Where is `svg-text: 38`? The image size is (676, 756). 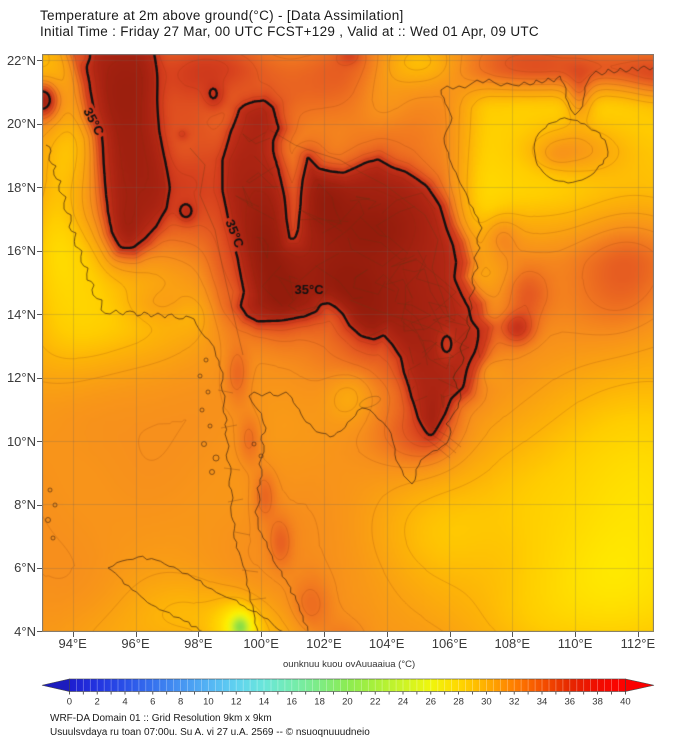 svg-text: 38 is located at coordinates (597, 702).